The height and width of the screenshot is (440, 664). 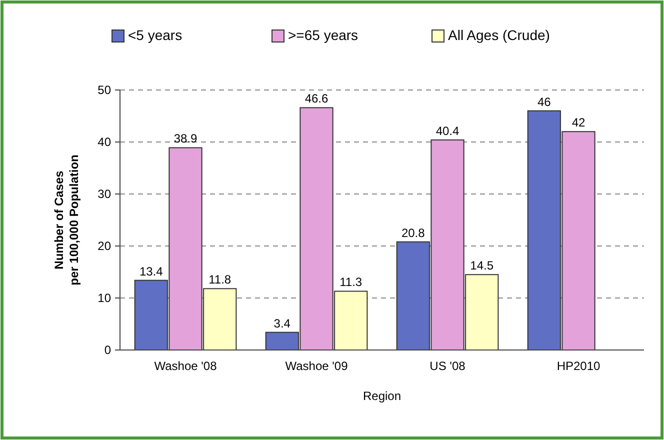 I want to click on y-tick-label: 30, so click(x=105, y=194).